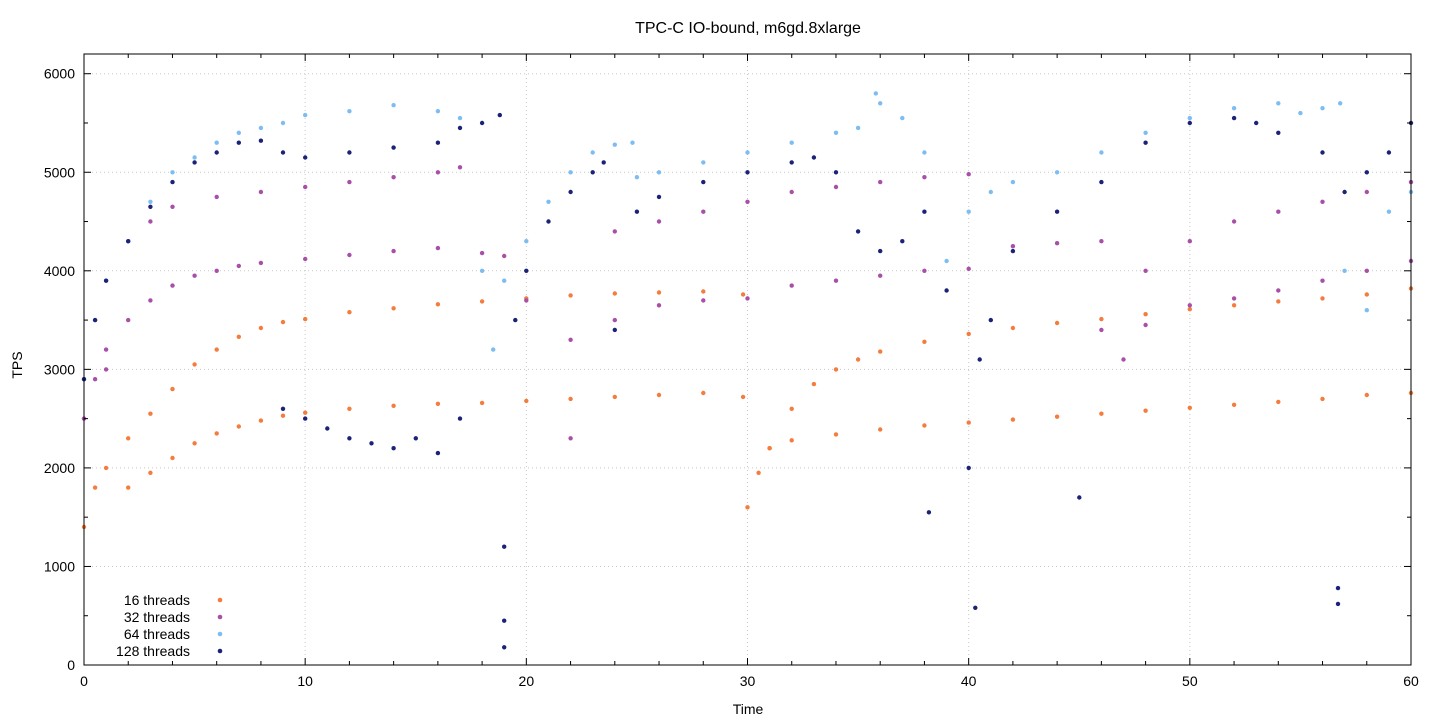 This screenshot has height=720, width=1440. I want to click on legend-label: 64 threads, so click(157, 634).